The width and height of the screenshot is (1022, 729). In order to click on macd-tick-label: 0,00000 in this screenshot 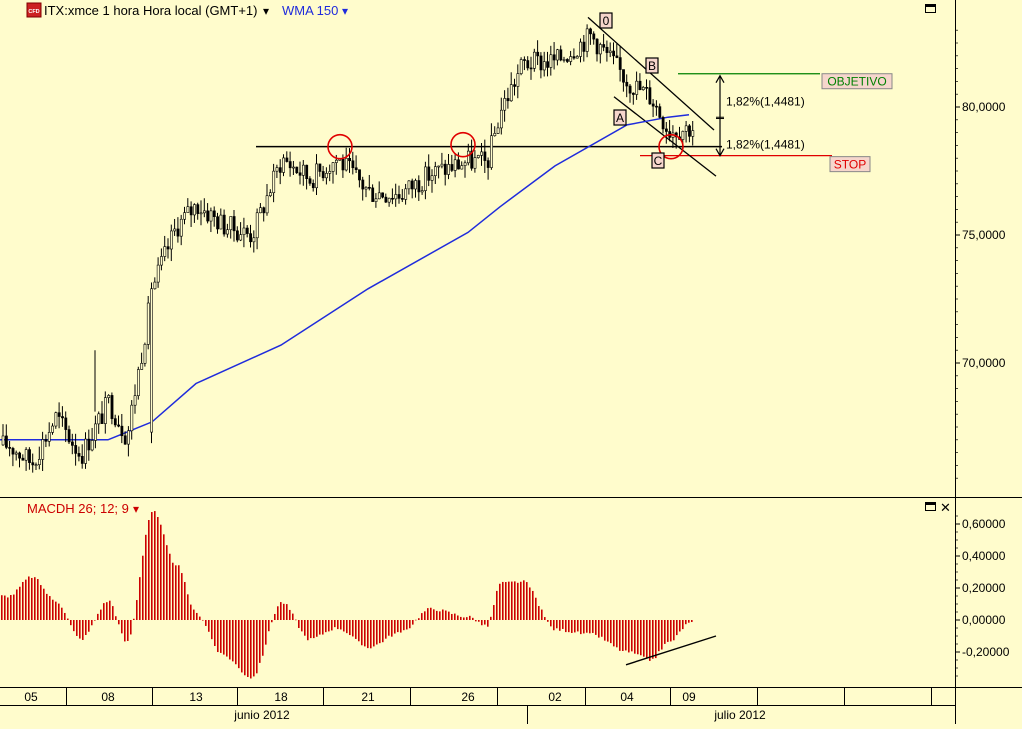, I will do `click(984, 620)`.